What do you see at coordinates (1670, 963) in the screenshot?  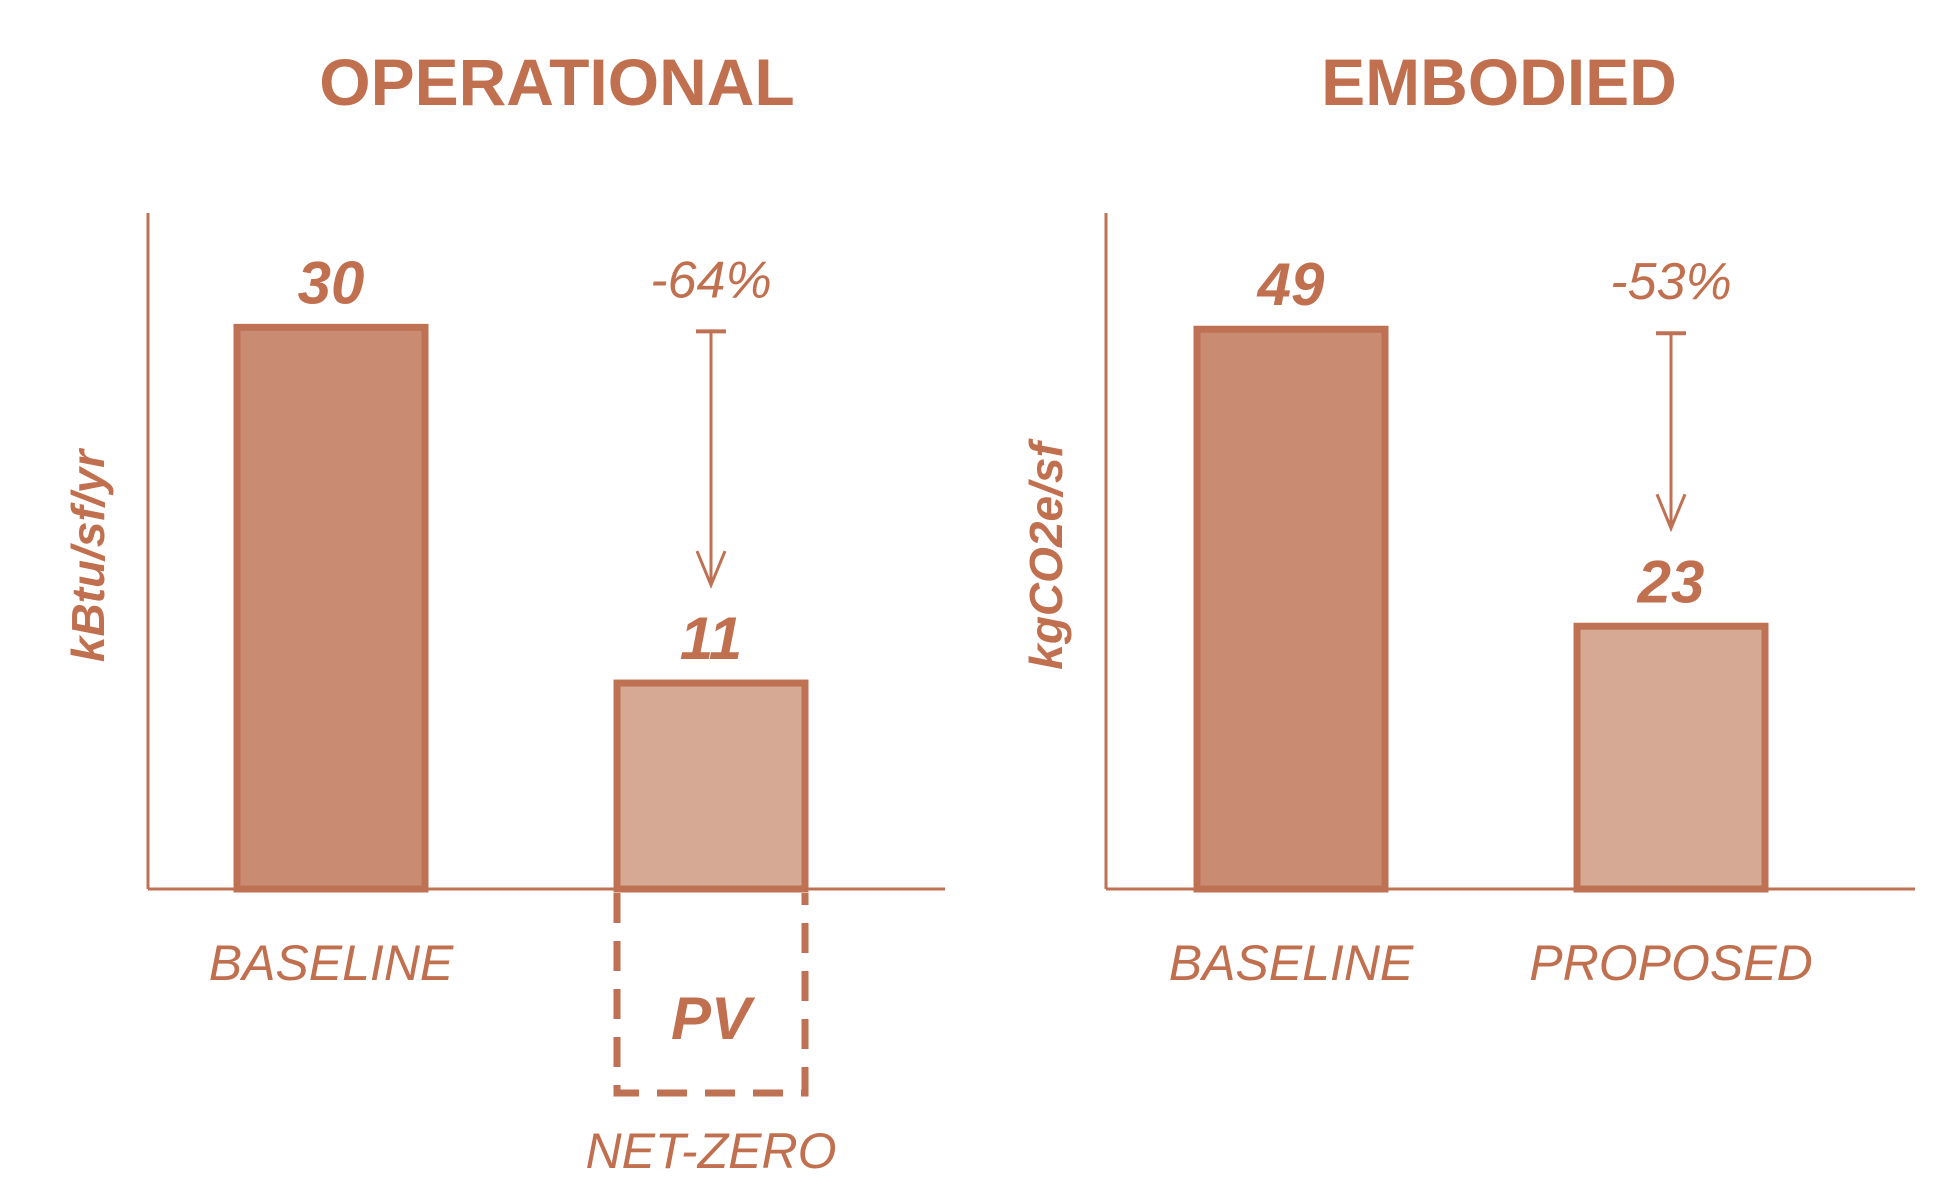 I see `embodied-category-label-proposed: PROPOSED` at bounding box center [1670, 963].